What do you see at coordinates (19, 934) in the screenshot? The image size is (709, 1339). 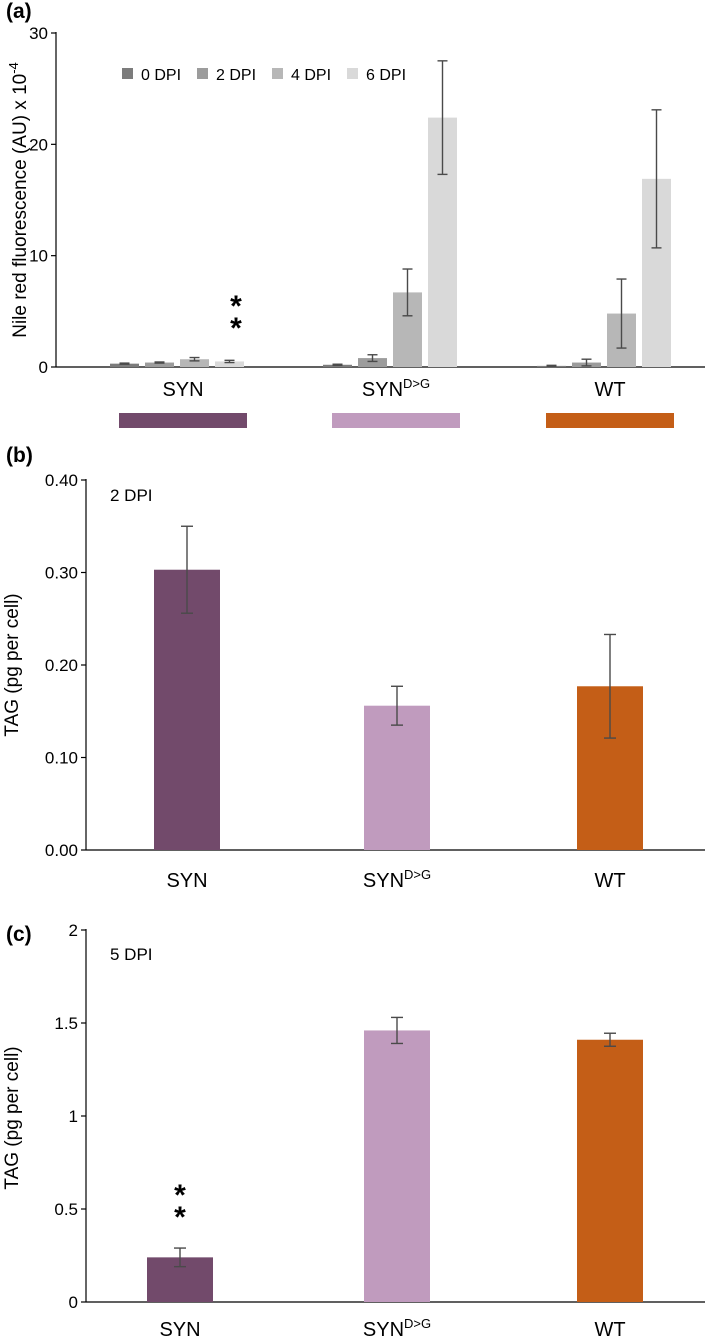 I see `panel-c-label: (c)` at bounding box center [19, 934].